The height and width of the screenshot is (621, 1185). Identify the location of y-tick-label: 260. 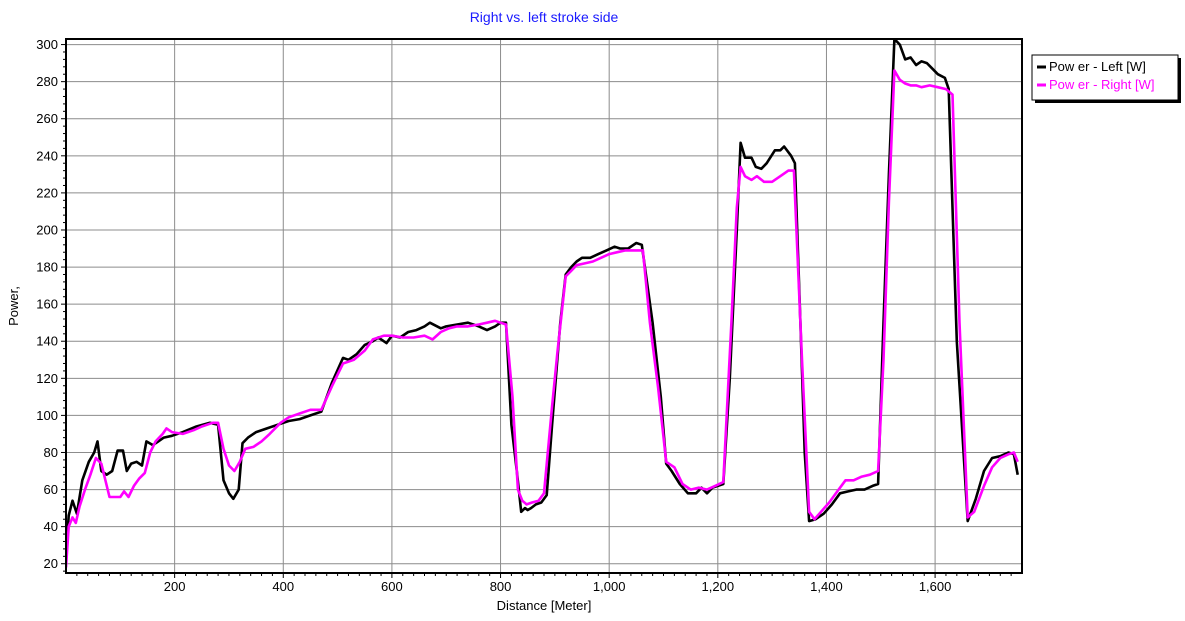
(47, 118).